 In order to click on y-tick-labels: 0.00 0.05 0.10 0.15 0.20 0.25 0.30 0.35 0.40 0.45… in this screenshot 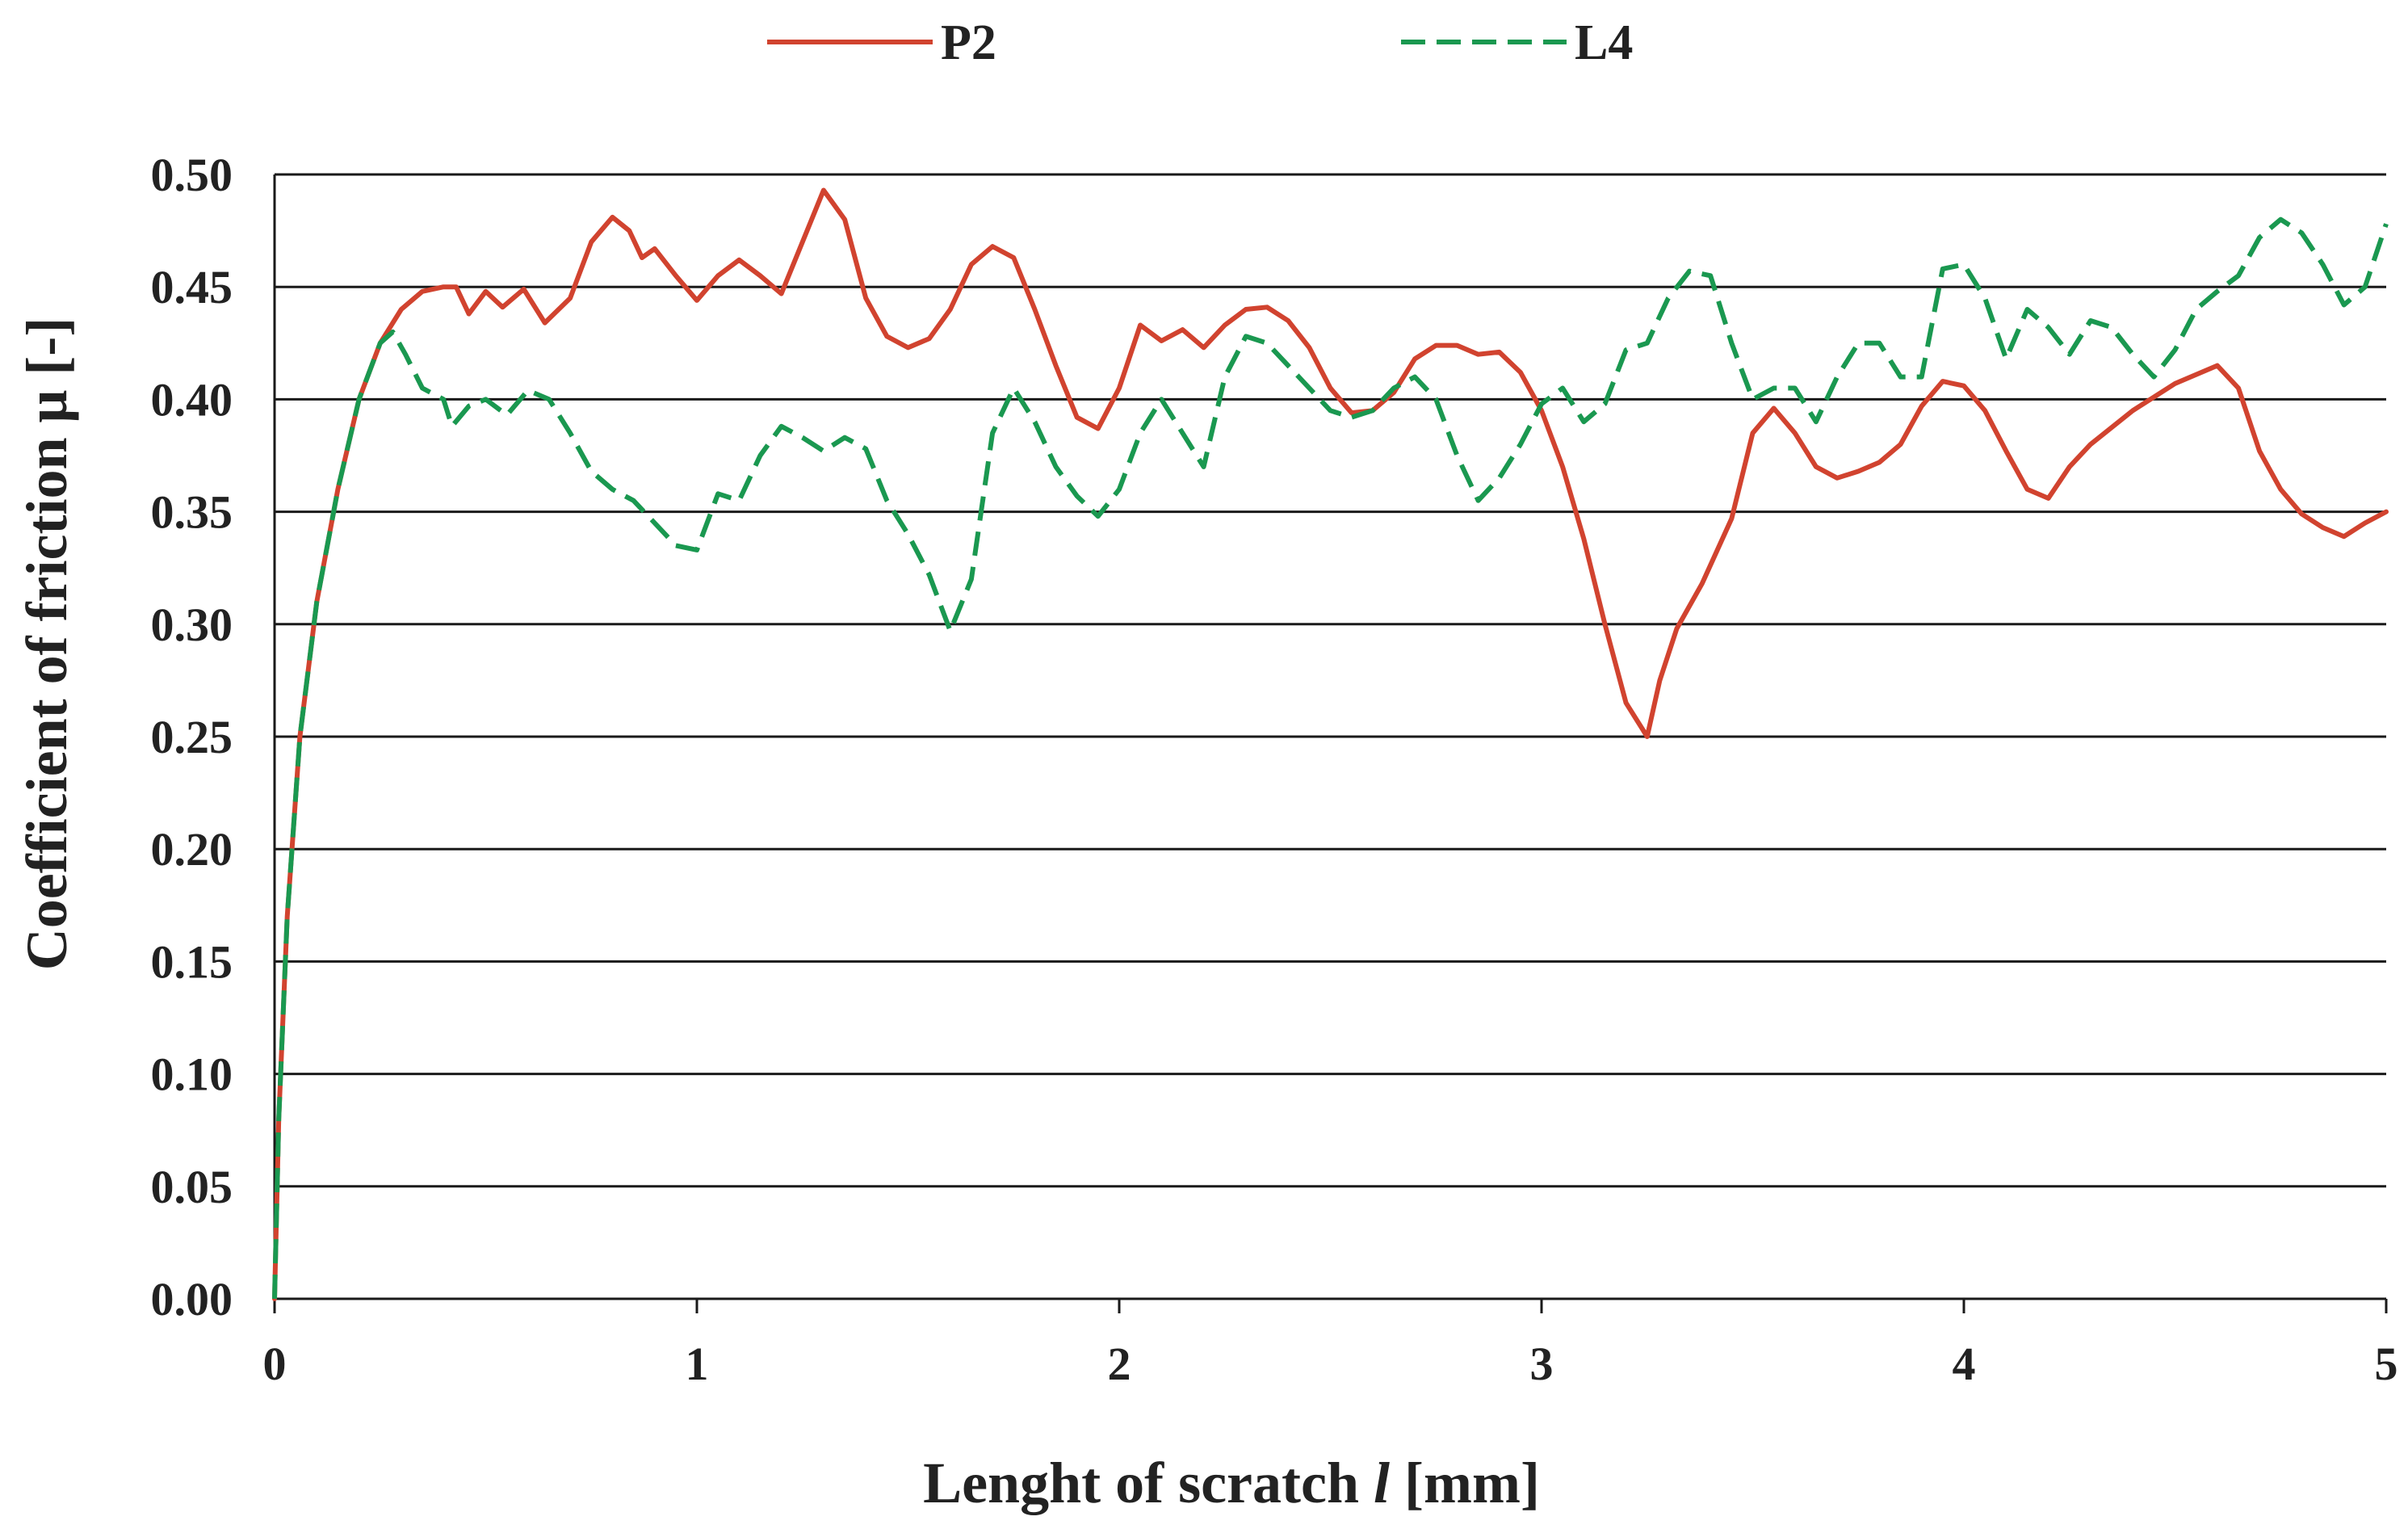, I will do `click(192, 737)`.